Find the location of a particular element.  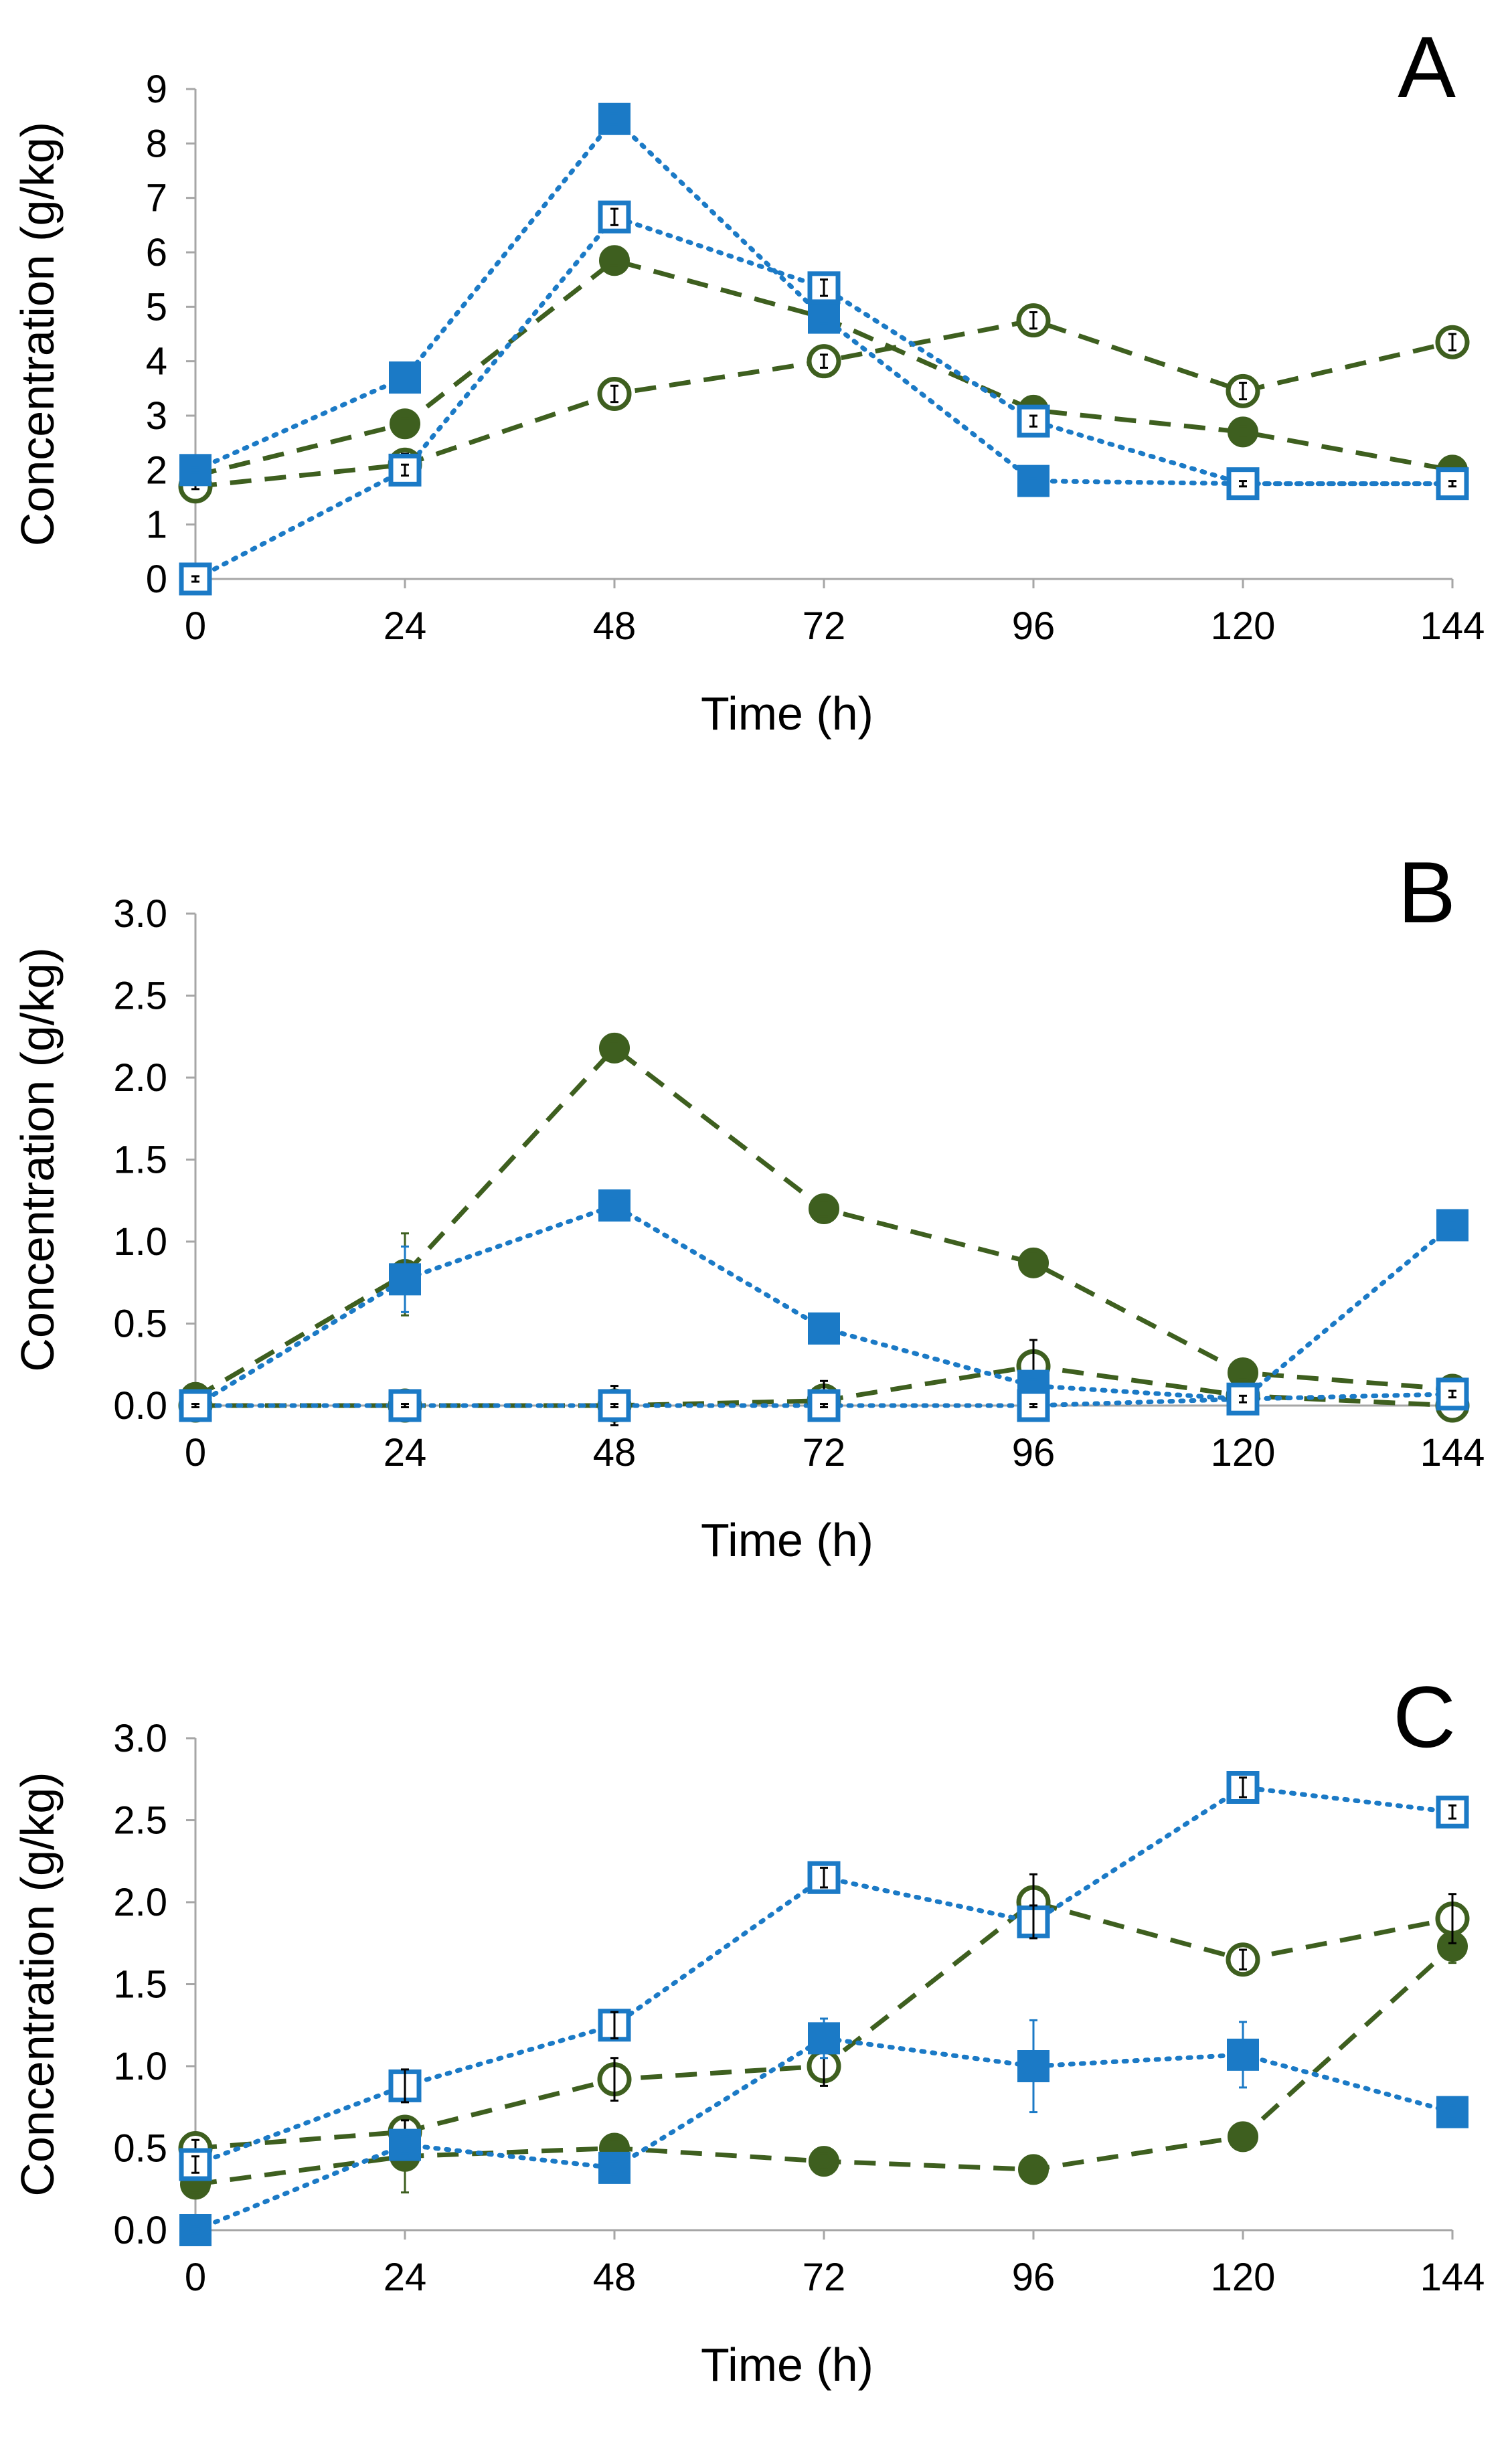

y-tick-label: 7 is located at coordinates (156, 198).